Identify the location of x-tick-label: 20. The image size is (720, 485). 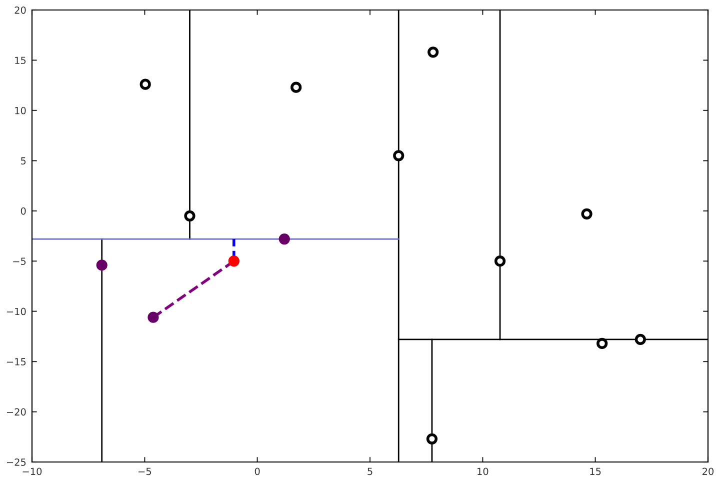
(708, 472).